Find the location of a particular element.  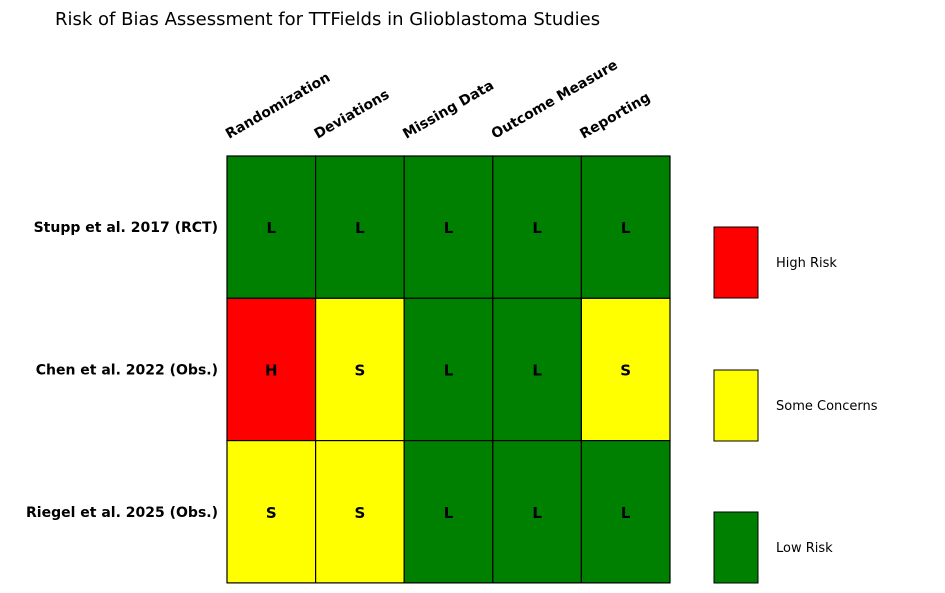

cell-stupp-et-al-2017-rct-missing-data is located at coordinates (448, 227).